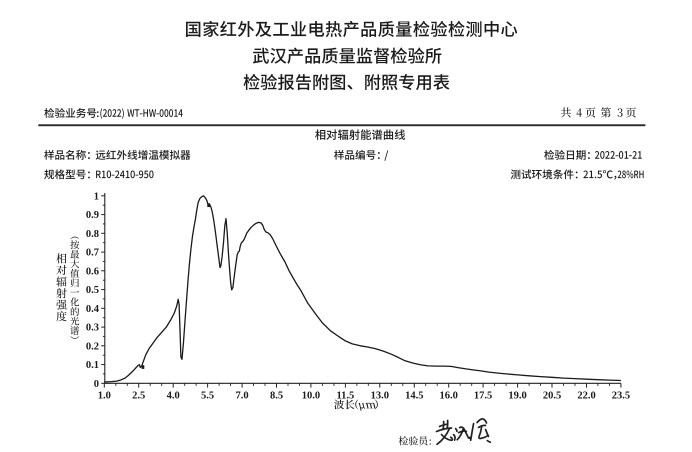 This screenshot has width=692, height=452. What do you see at coordinates (449, 396) in the screenshot?
I see `svg-text: 16.0` at bounding box center [449, 396].